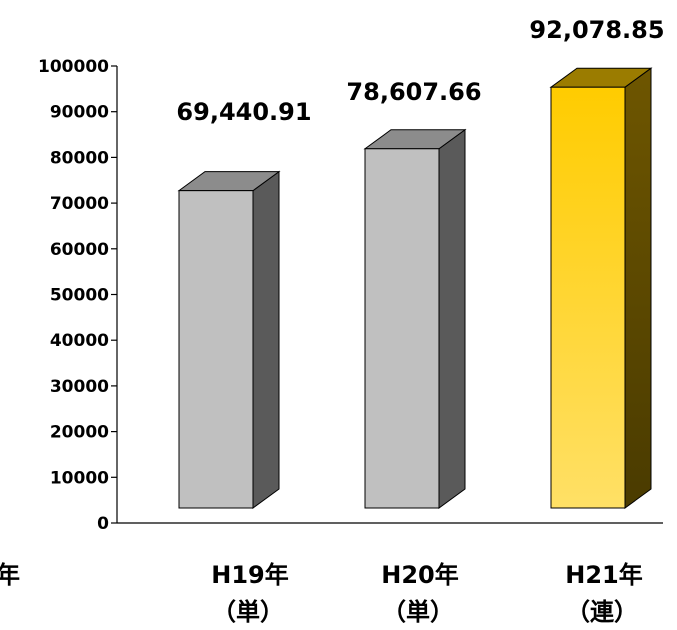  What do you see at coordinates (603, 575) in the screenshot?
I see `category-label: H21年` at bounding box center [603, 575].